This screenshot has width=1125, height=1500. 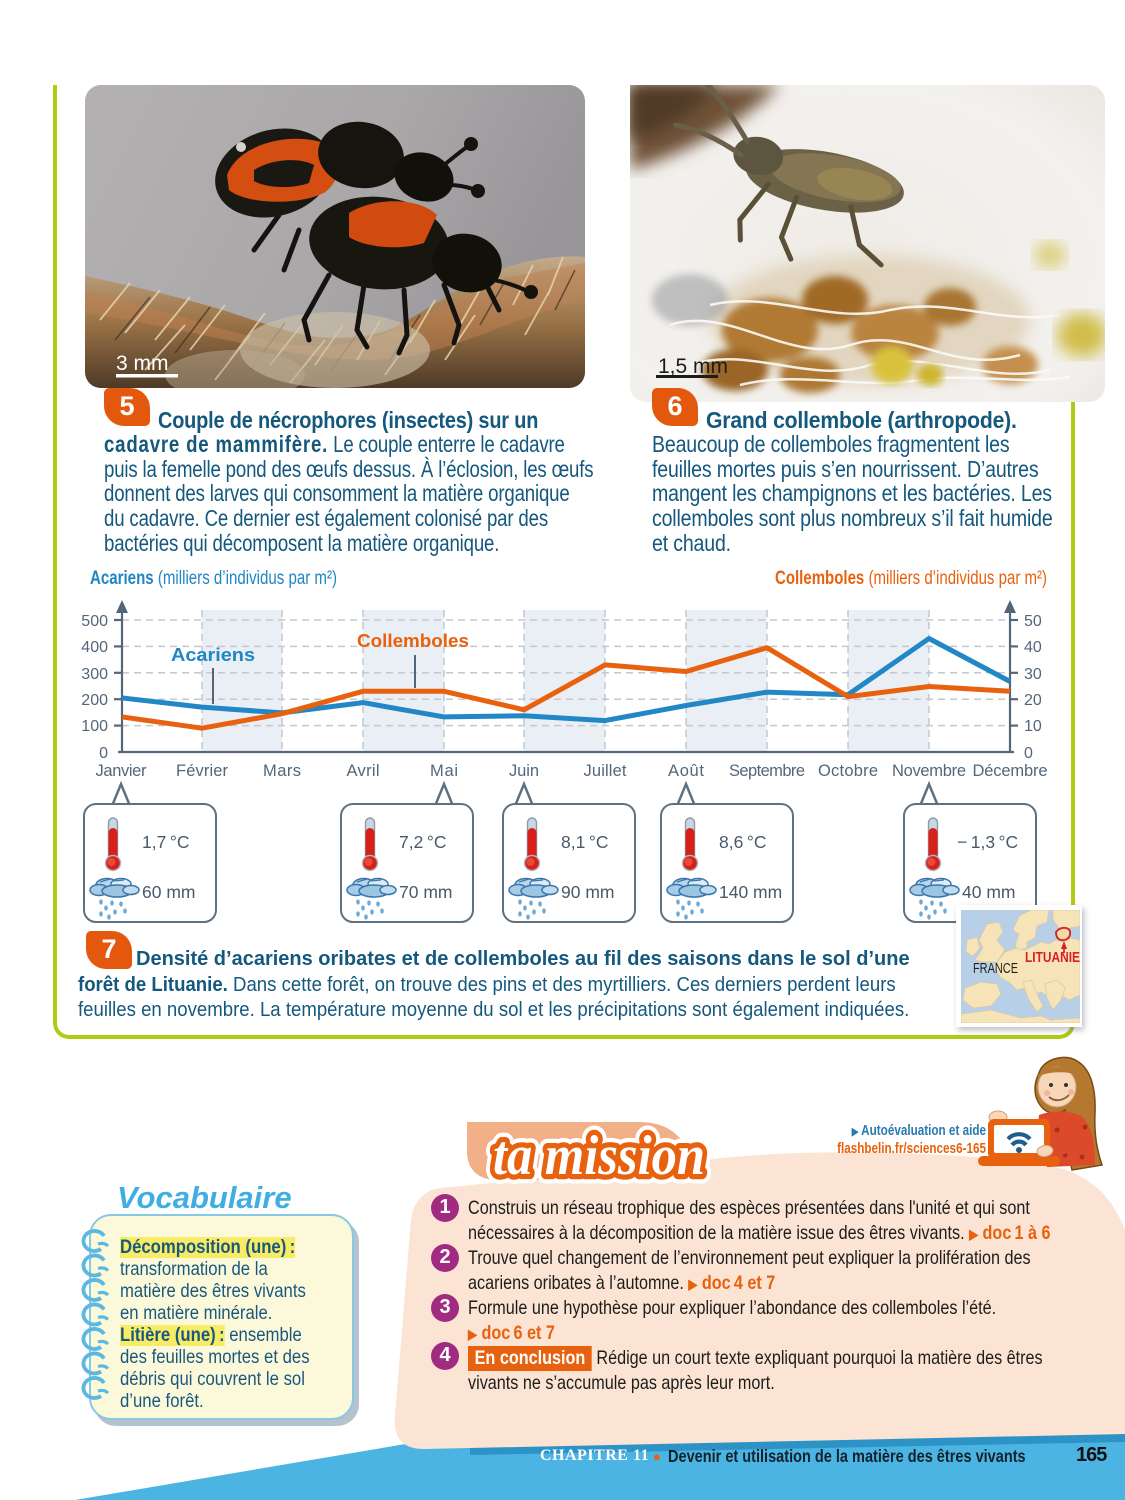 I want to click on svg-text: Acariens, so click(x=213, y=655).